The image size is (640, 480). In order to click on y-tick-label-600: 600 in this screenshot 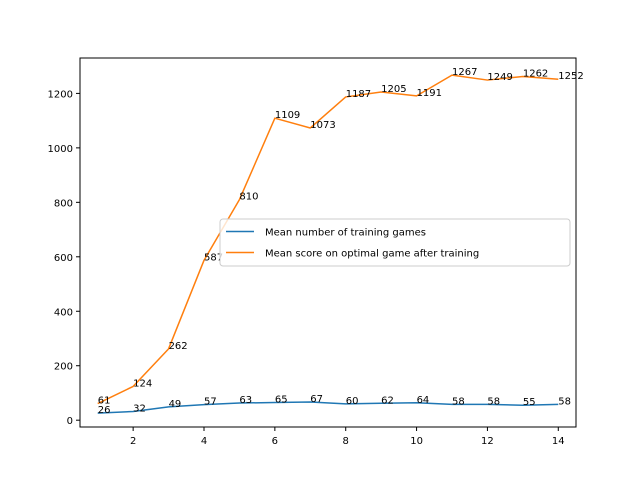, I will do `click(63, 258)`.